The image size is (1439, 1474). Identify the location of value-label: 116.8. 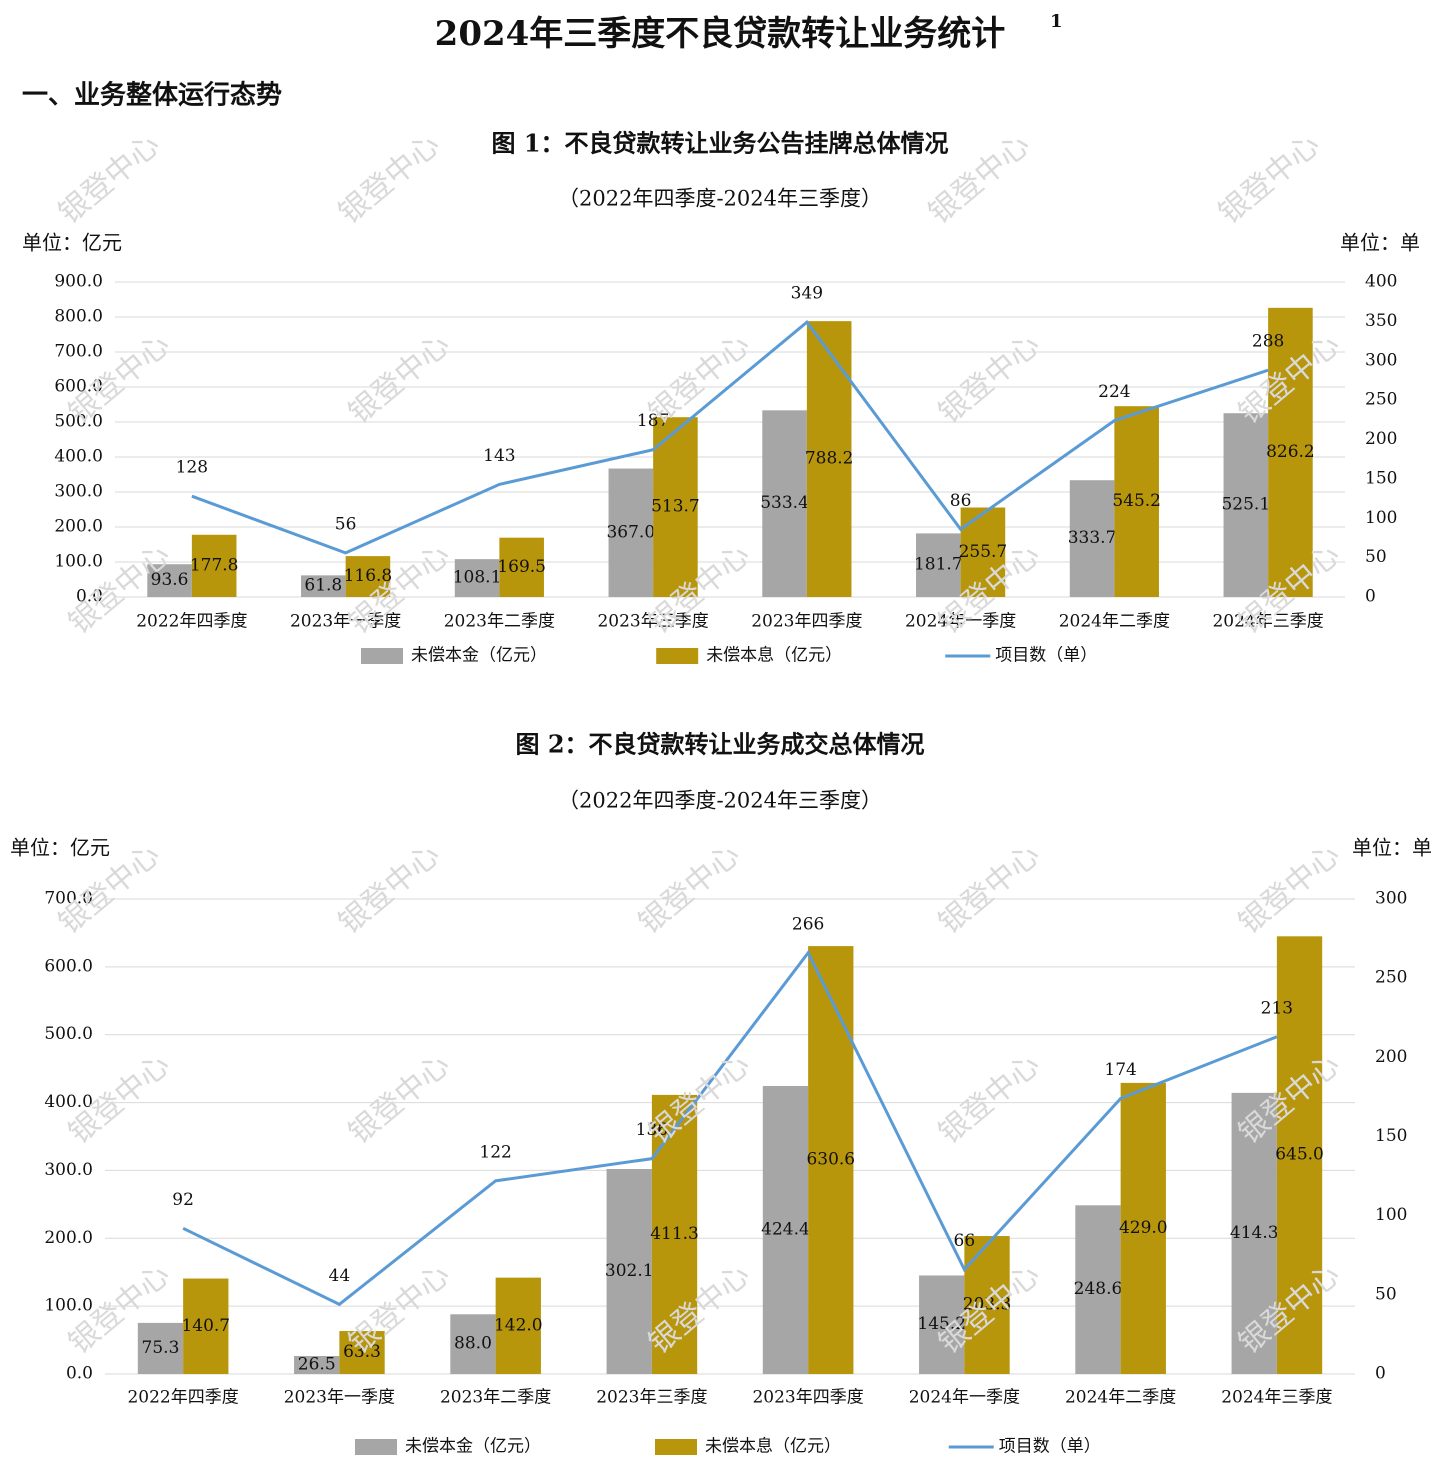
(368, 576).